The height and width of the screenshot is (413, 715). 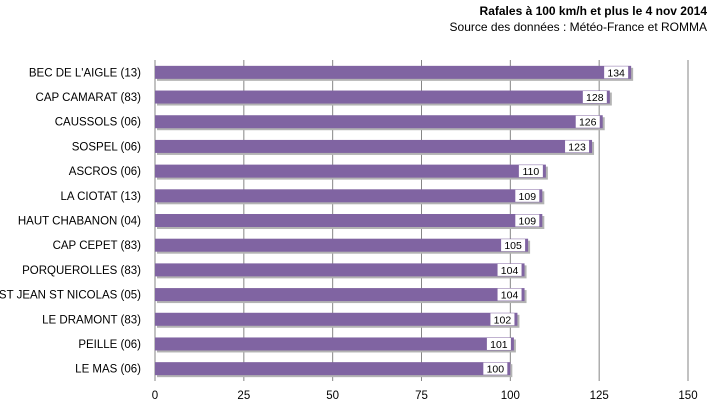 What do you see at coordinates (106, 147) in the screenshot?
I see `category-label: SOSPEL (06)` at bounding box center [106, 147].